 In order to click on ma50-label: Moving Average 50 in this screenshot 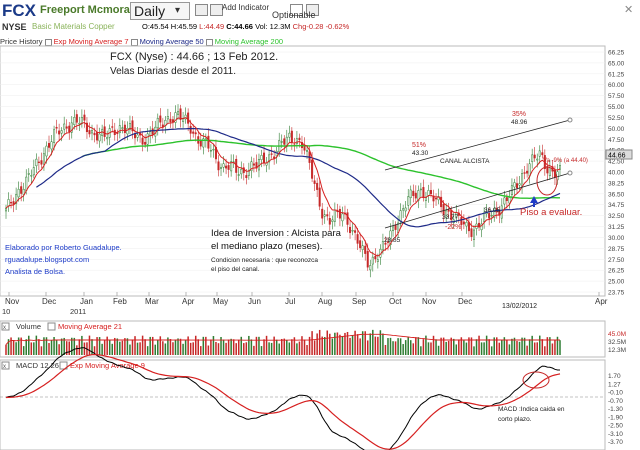, I will do `click(171, 41)`.